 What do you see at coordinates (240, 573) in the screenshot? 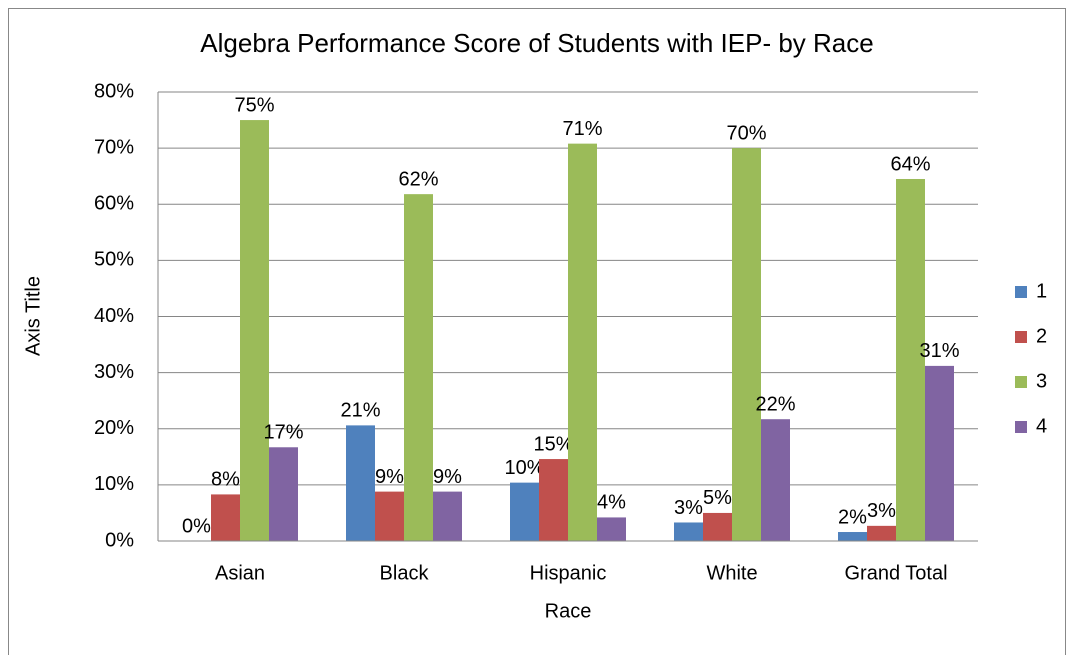
I see `x-tick-label: Asian` at bounding box center [240, 573].